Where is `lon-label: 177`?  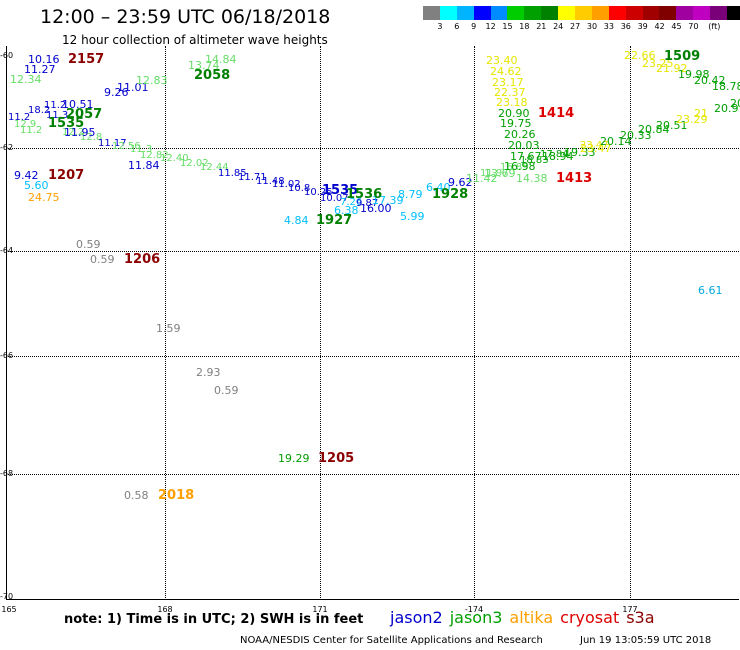 lon-label: 177 is located at coordinates (630, 609).